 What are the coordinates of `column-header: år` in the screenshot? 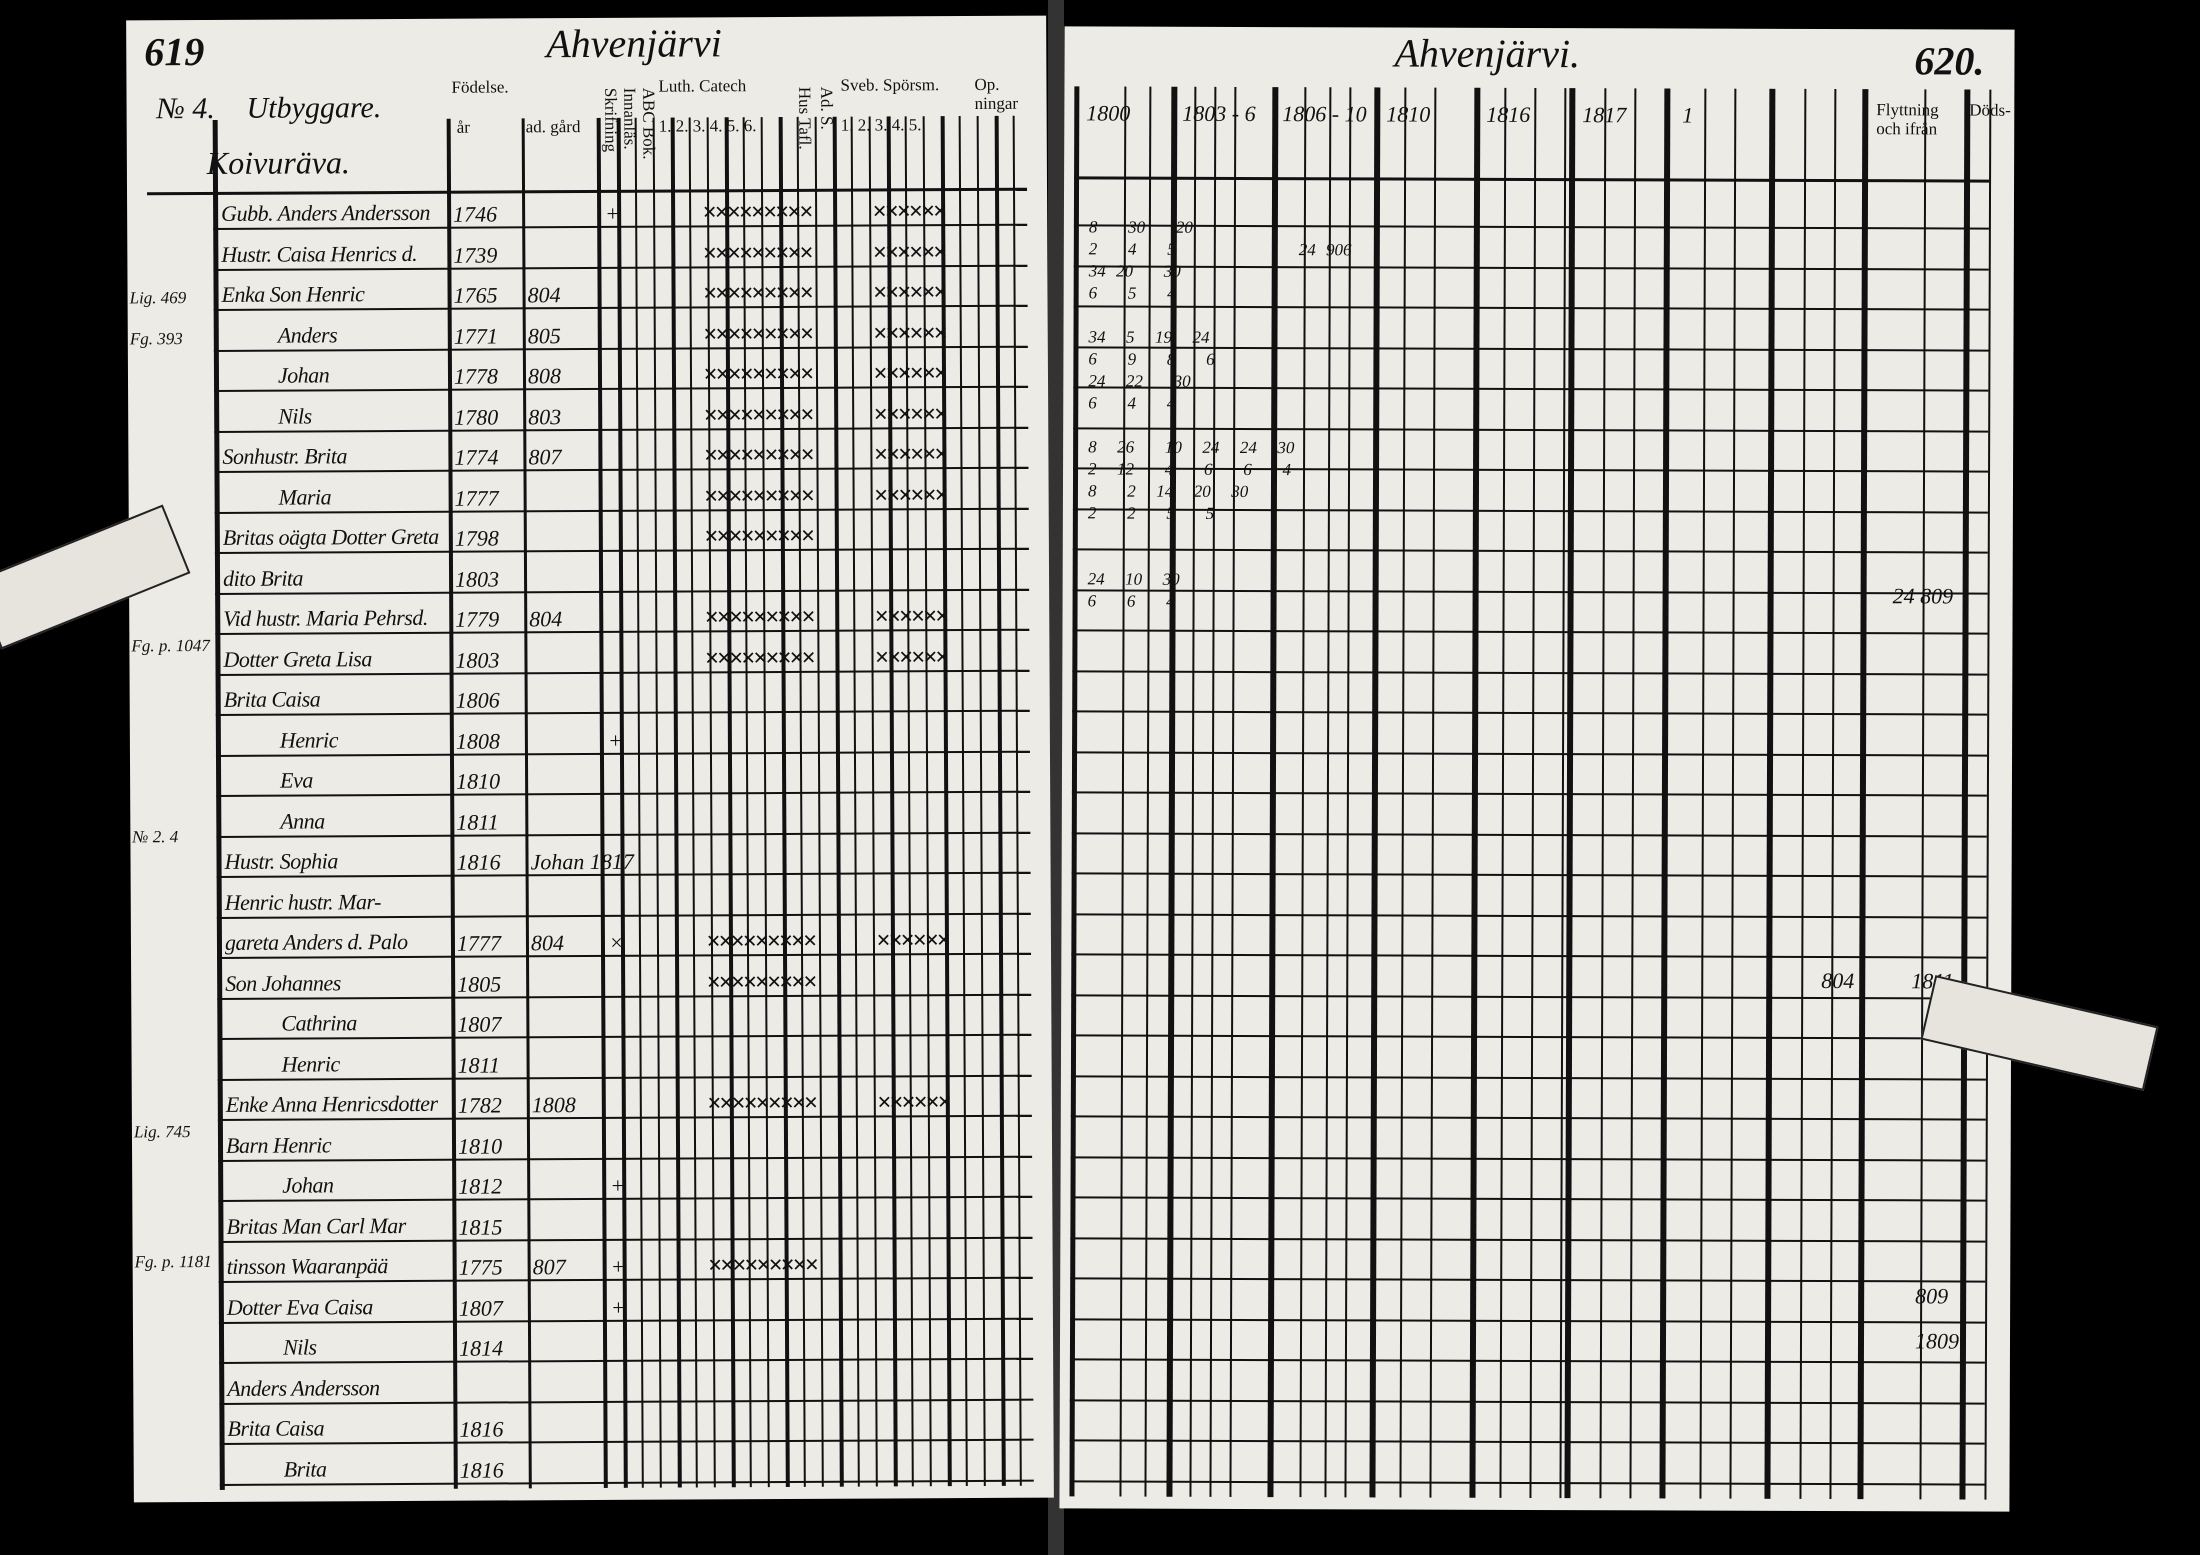 It's located at (463, 127).